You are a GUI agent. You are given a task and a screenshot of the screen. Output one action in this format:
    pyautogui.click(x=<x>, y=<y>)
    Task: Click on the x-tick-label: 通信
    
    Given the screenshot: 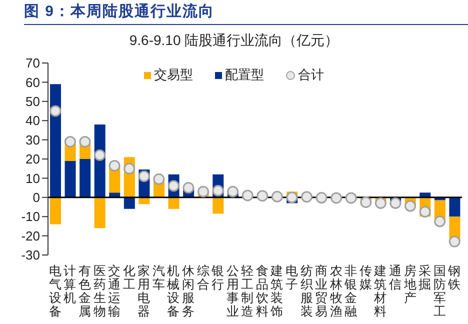 What is the action you would take?
    pyautogui.click(x=395, y=278)
    